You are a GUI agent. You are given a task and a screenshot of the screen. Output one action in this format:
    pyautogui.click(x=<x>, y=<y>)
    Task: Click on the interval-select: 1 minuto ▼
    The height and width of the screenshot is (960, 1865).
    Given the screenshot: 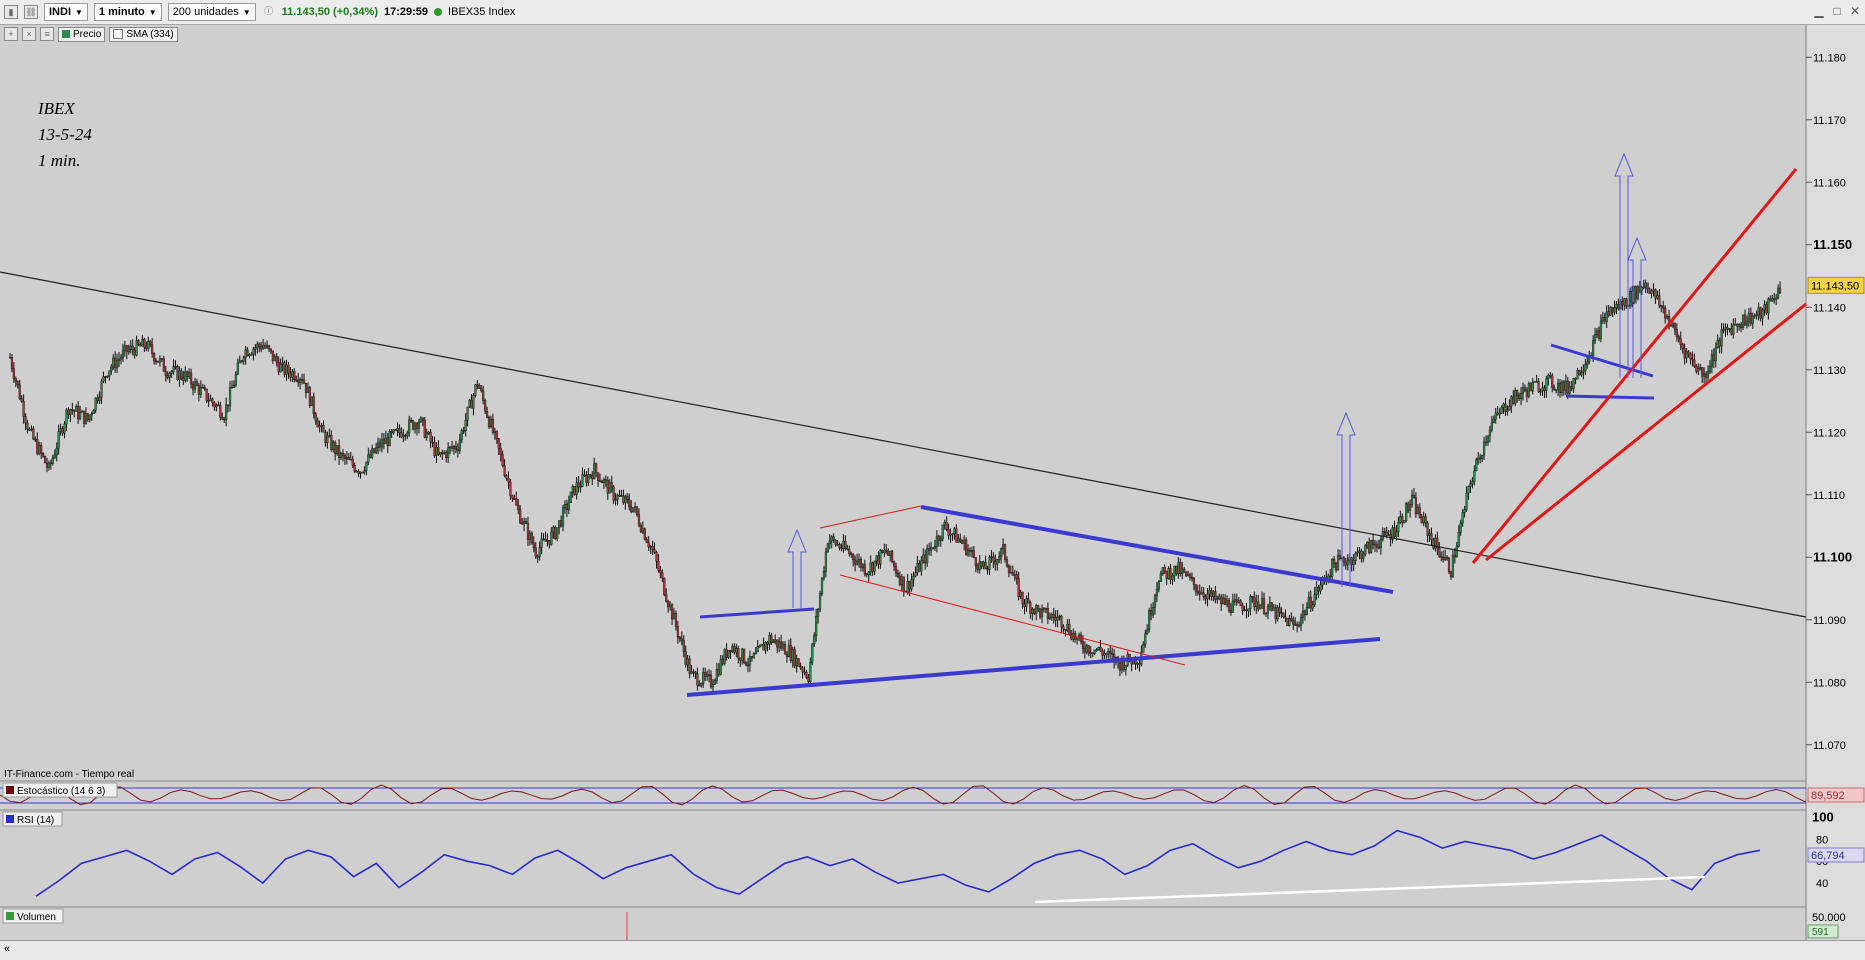 What is the action you would take?
    pyautogui.click(x=127, y=12)
    